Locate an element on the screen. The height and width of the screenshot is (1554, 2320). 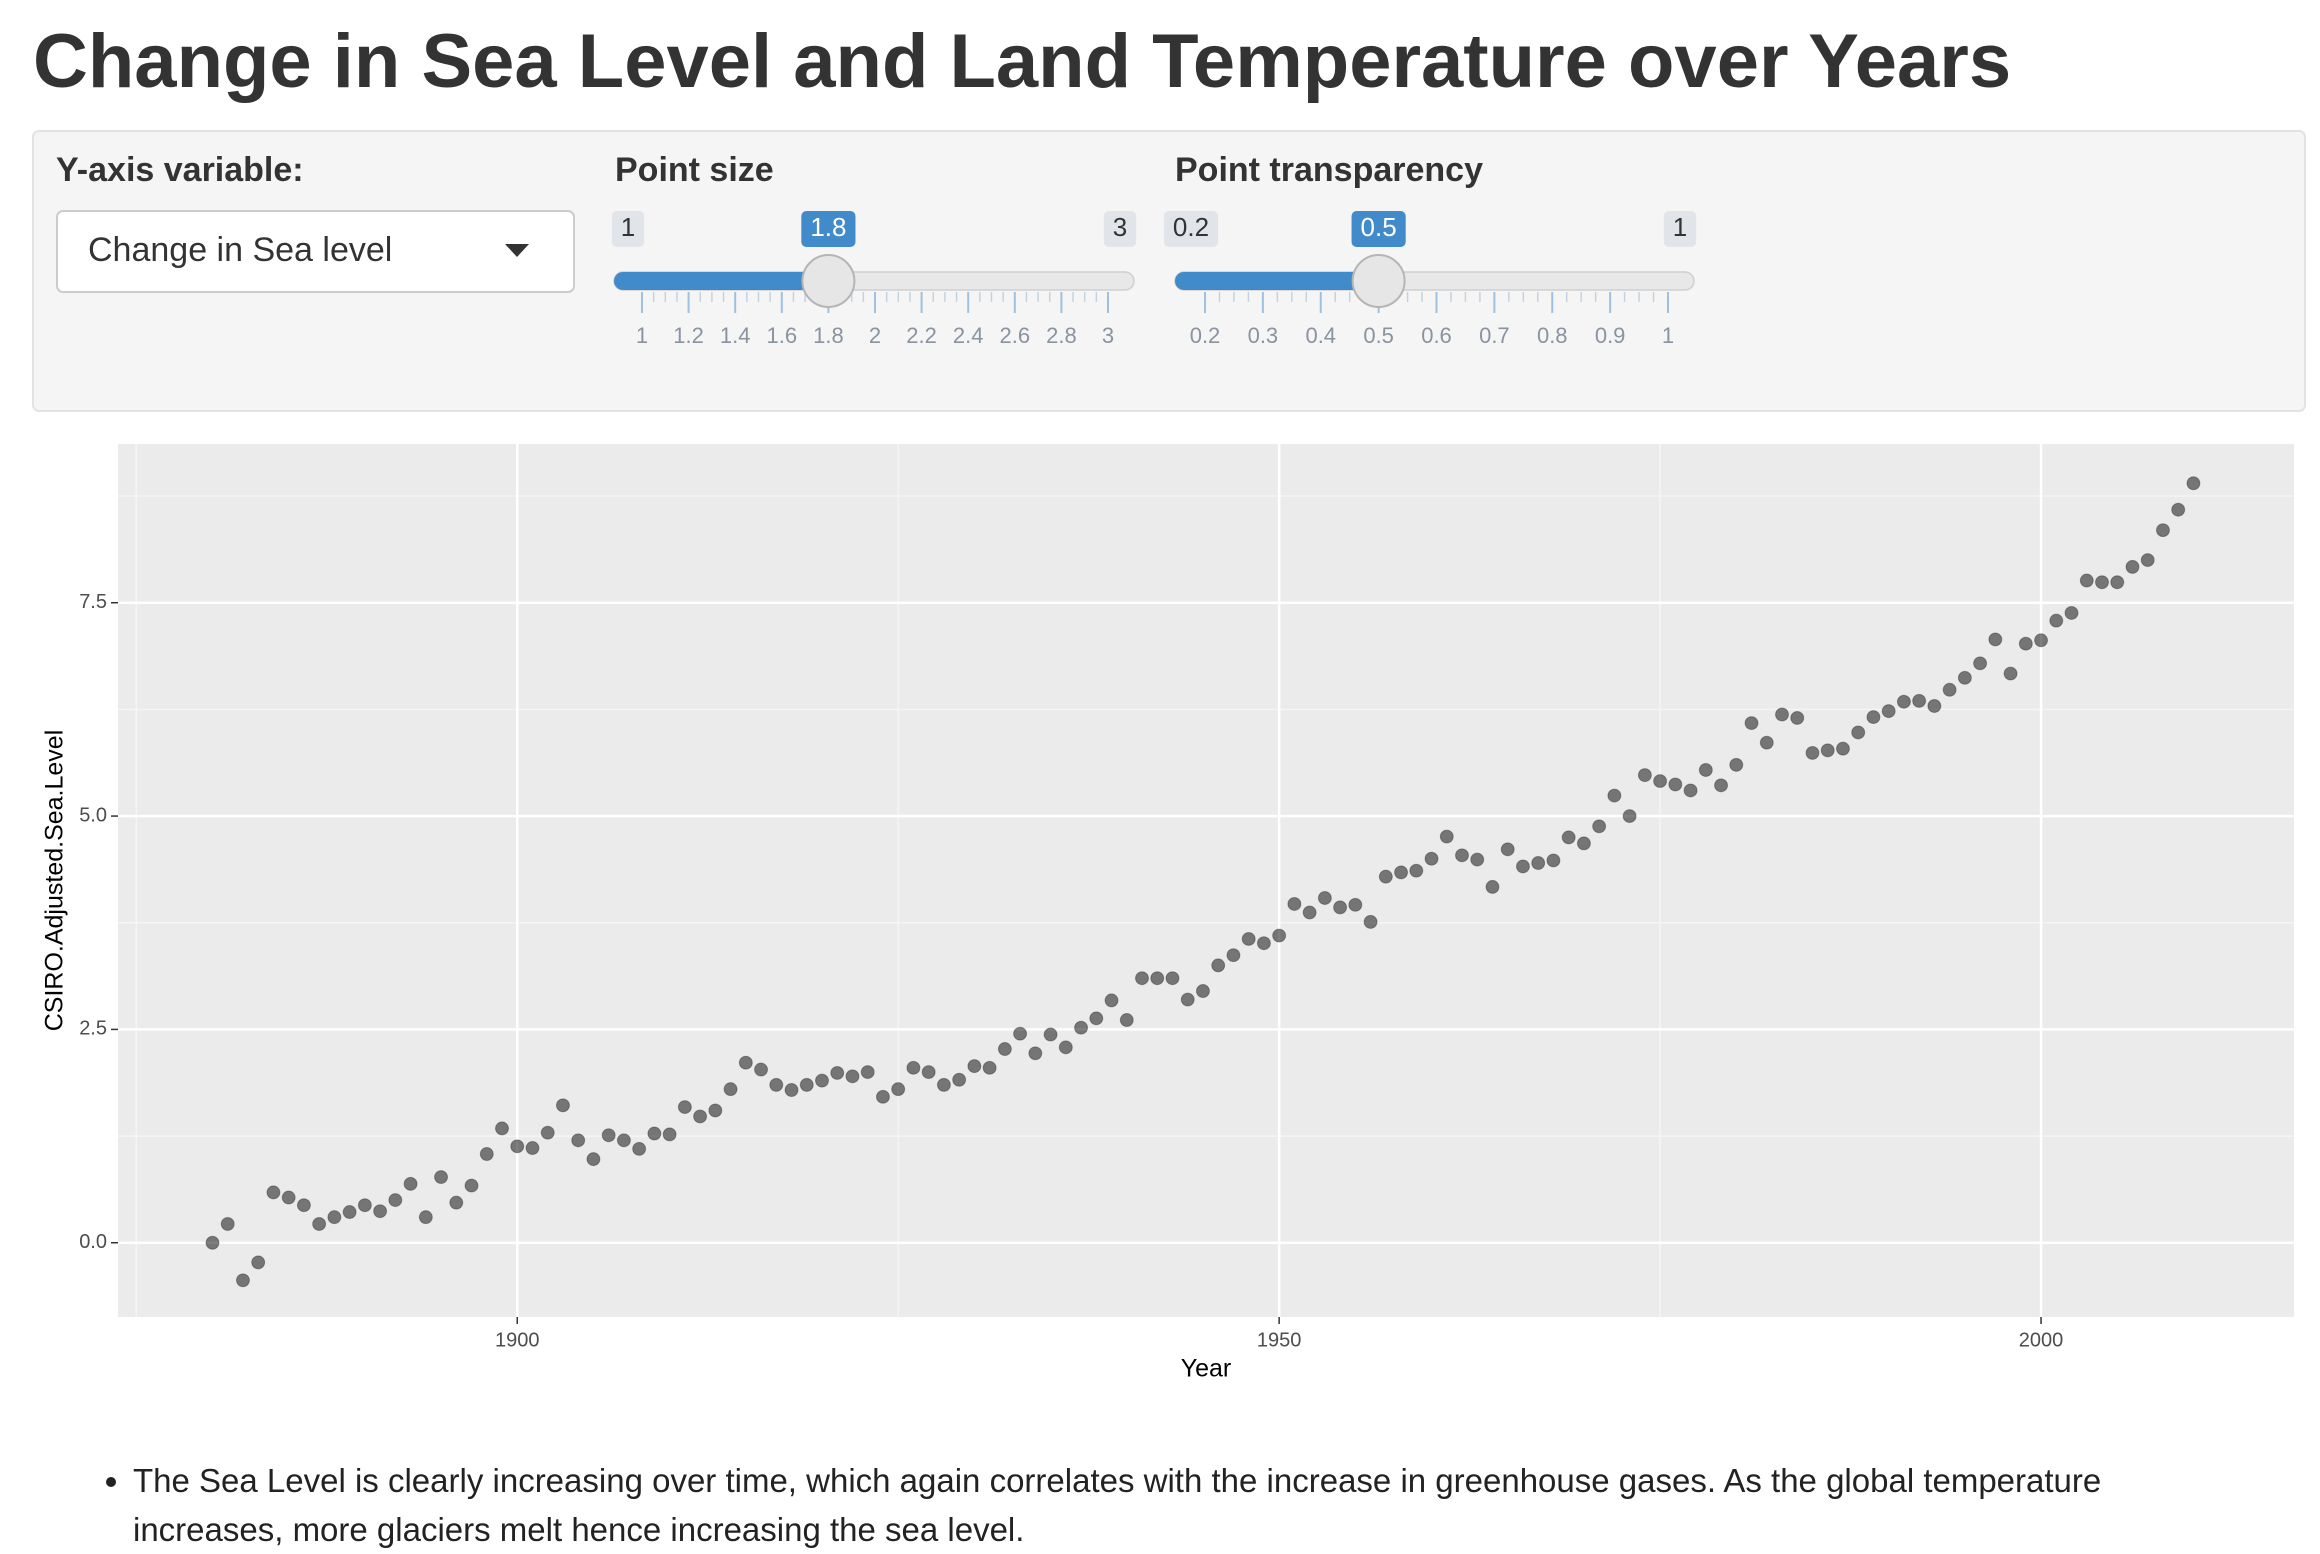
slider-tick-label: 2.2 is located at coordinates (921, 335).